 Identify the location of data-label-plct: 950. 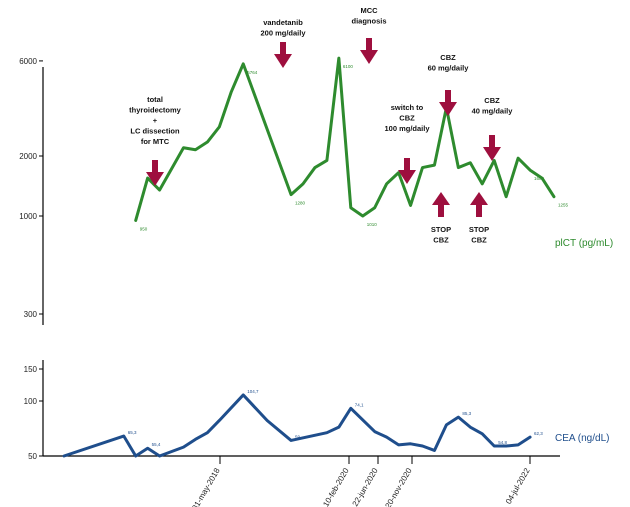
(144, 228).